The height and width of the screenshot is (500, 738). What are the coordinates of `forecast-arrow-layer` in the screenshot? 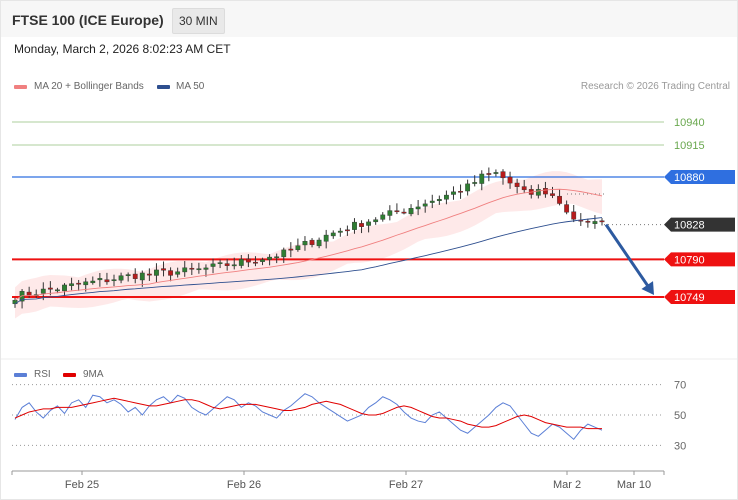 It's located at (629, 259).